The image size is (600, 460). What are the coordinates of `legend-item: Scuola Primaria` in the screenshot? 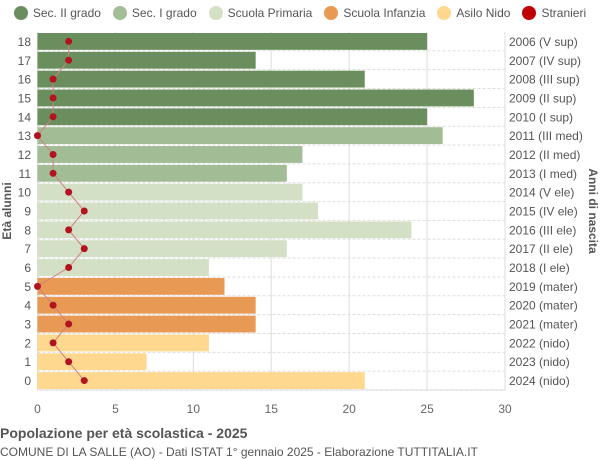 It's located at (260, 13).